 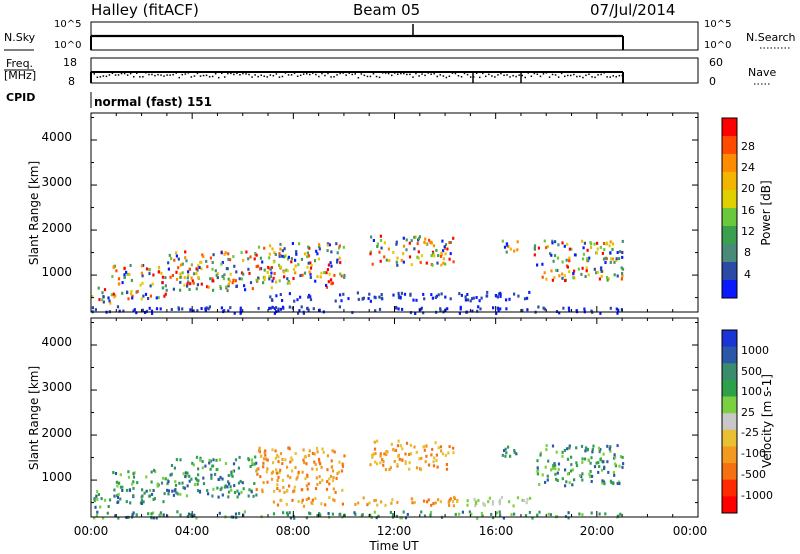 I want to click on sky-right-label: N.Search, so click(x=771, y=37).